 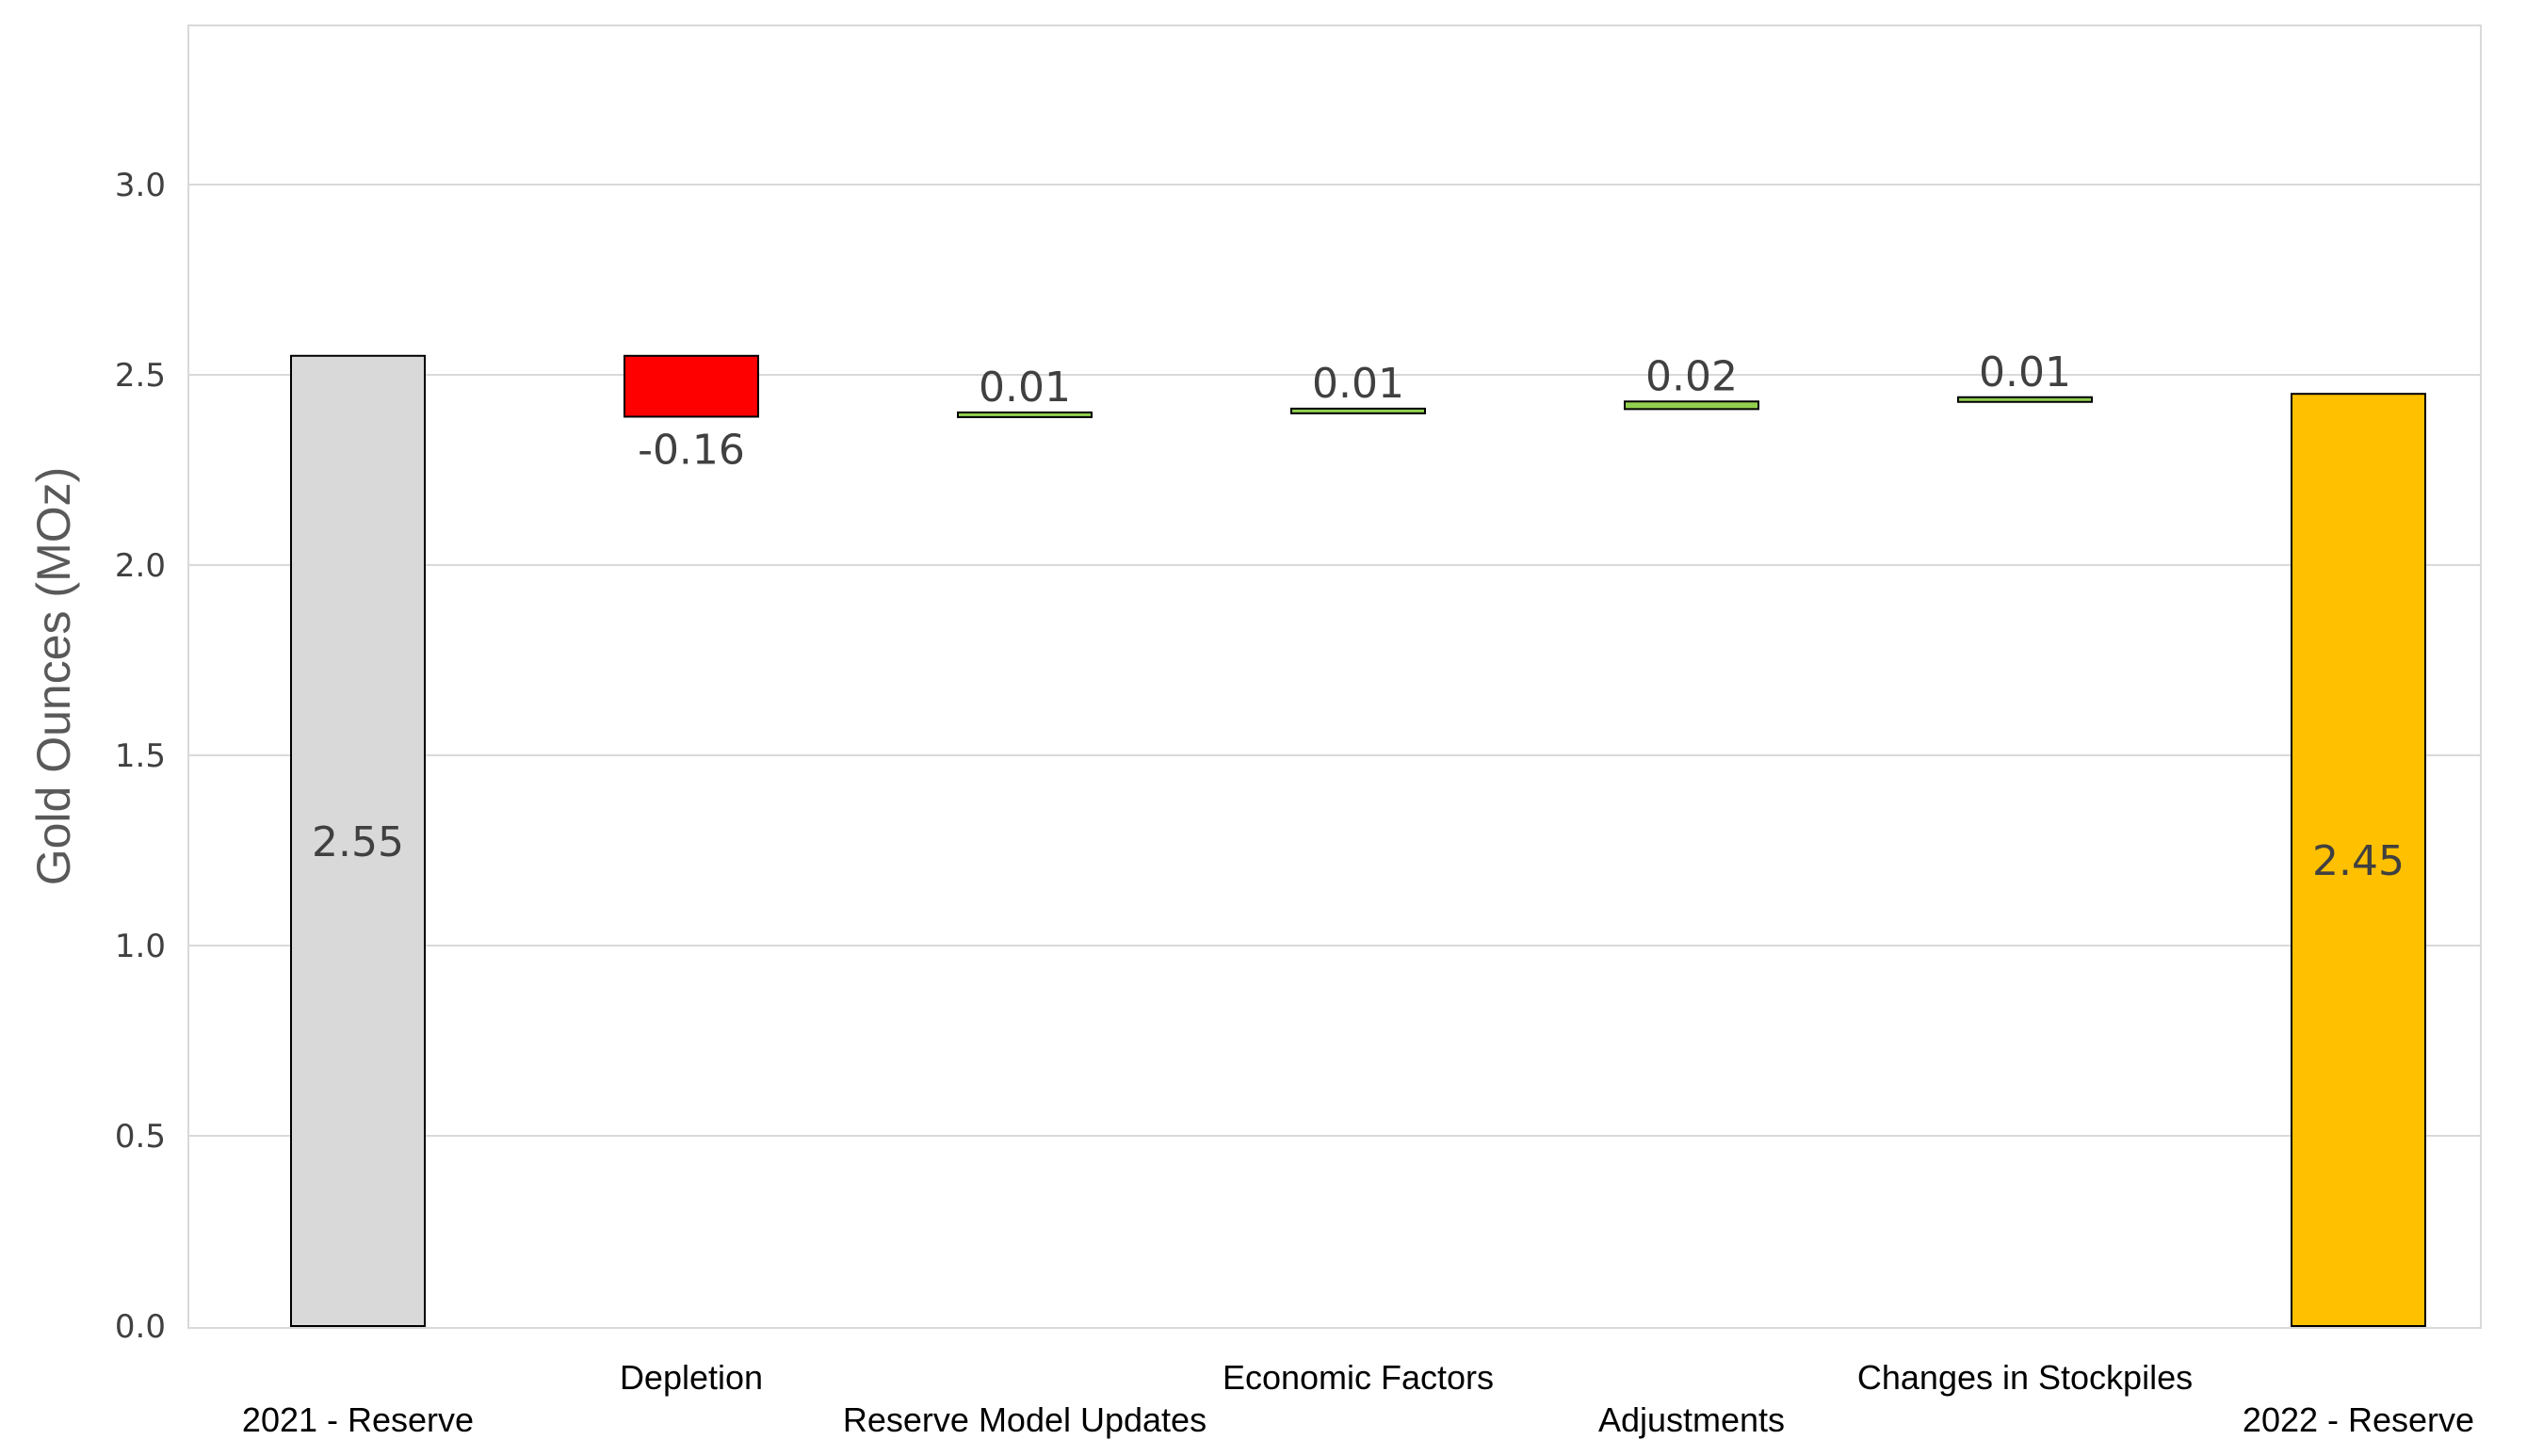 I want to click on category-label-2: Reserve Model Updates, so click(x=1025, y=1419).